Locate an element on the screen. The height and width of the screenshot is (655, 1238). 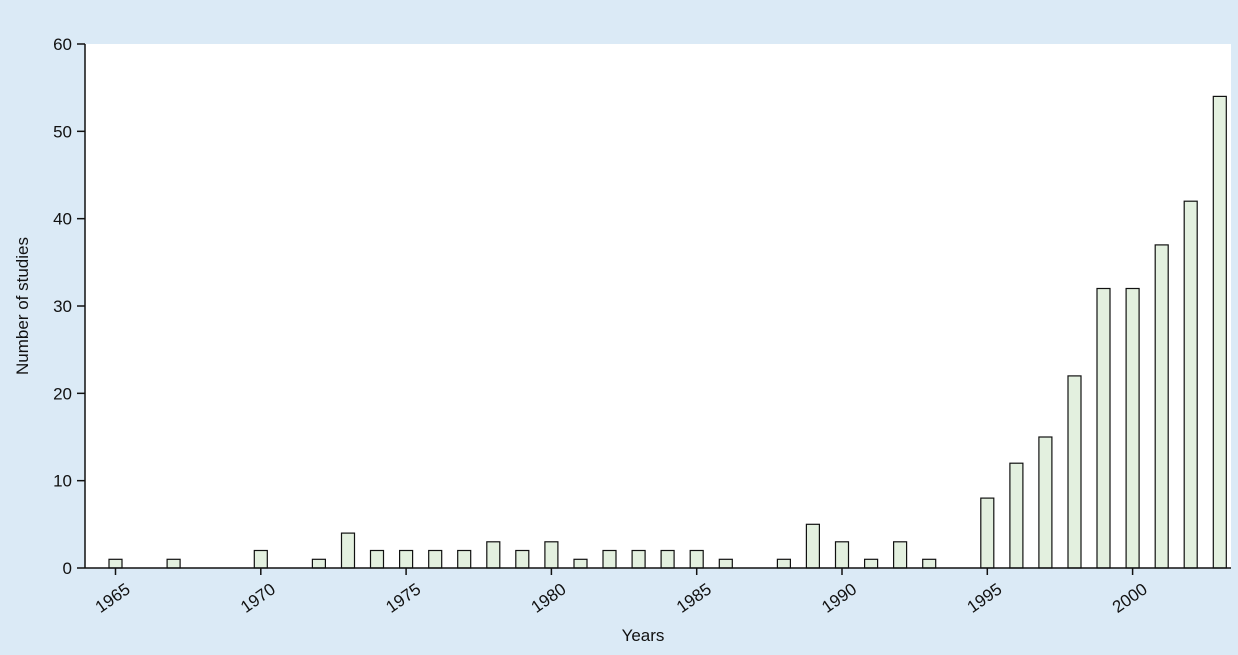
y-tick-label: 30 is located at coordinates (62, 306).